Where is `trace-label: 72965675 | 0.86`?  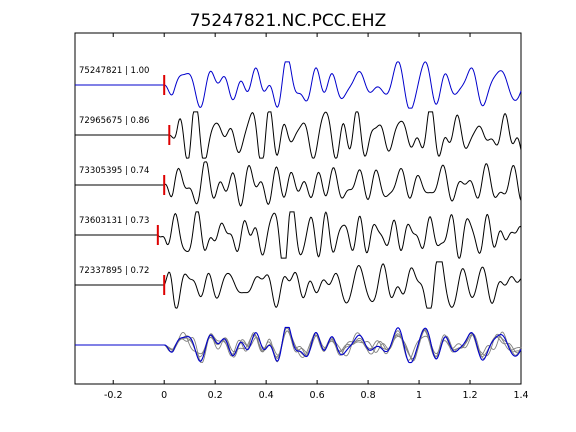 trace-label: 72965675 | 0.86 is located at coordinates (114, 121).